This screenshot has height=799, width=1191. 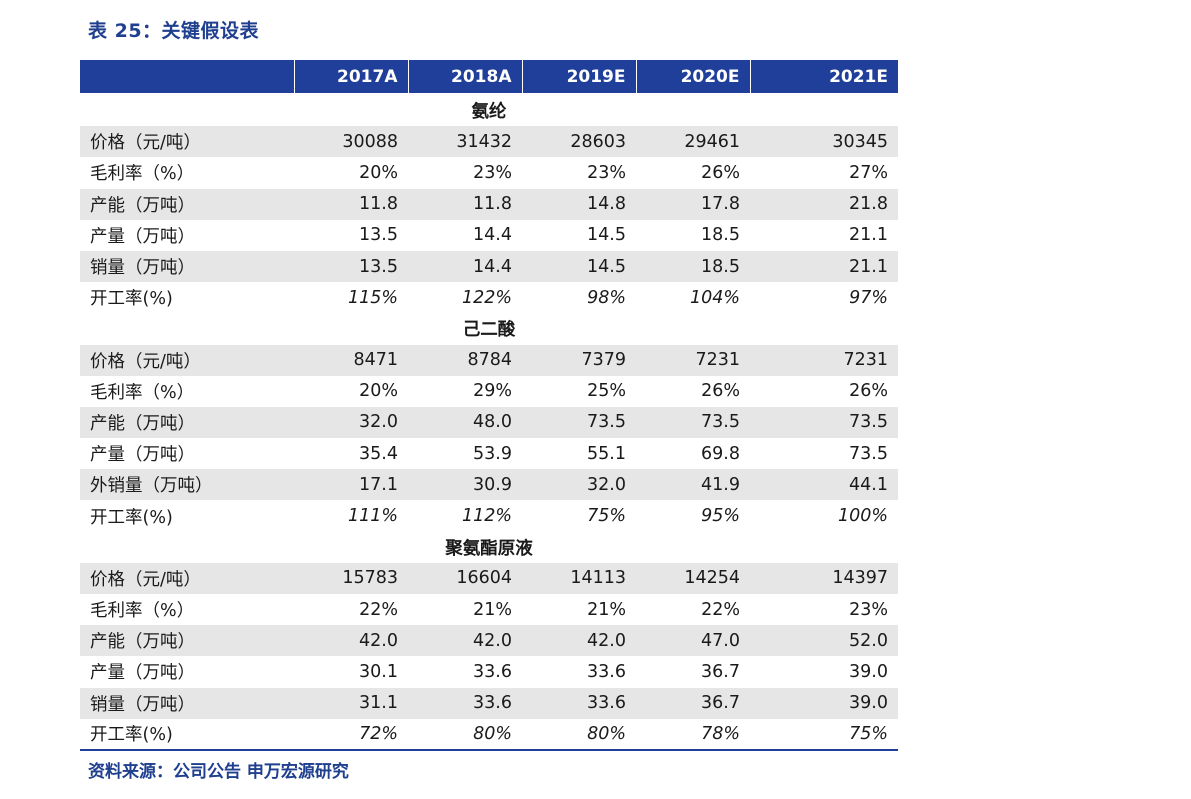 What do you see at coordinates (693, 142) in the screenshot?
I see `value-cell: 29461` at bounding box center [693, 142].